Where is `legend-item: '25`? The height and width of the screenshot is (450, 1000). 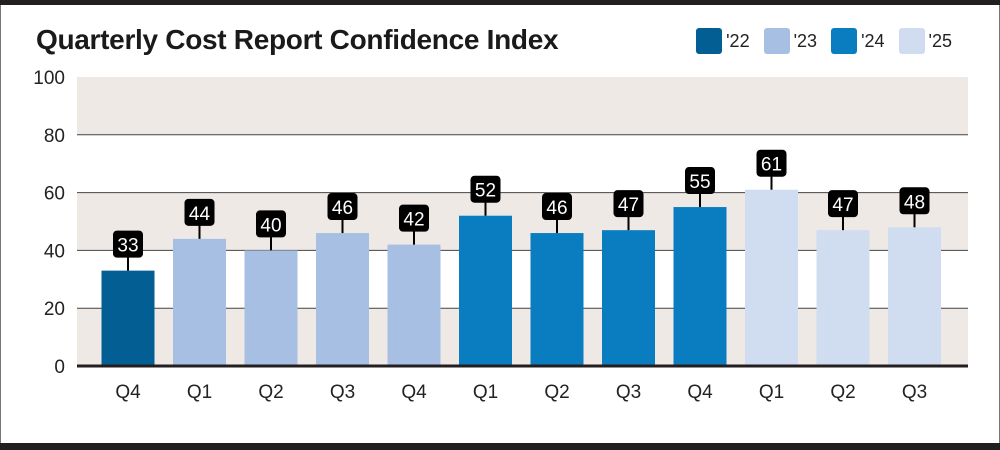 legend-item: '25 is located at coordinates (925, 41).